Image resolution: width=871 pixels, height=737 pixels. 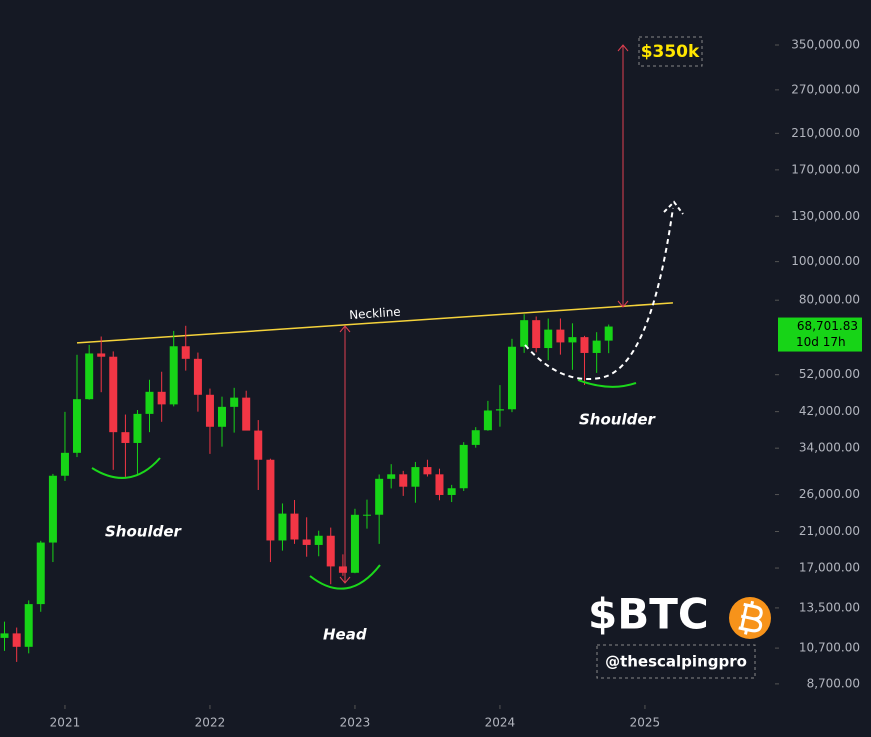 What do you see at coordinates (375, 313) in the screenshot?
I see `neckline-label: Neckline` at bounding box center [375, 313].